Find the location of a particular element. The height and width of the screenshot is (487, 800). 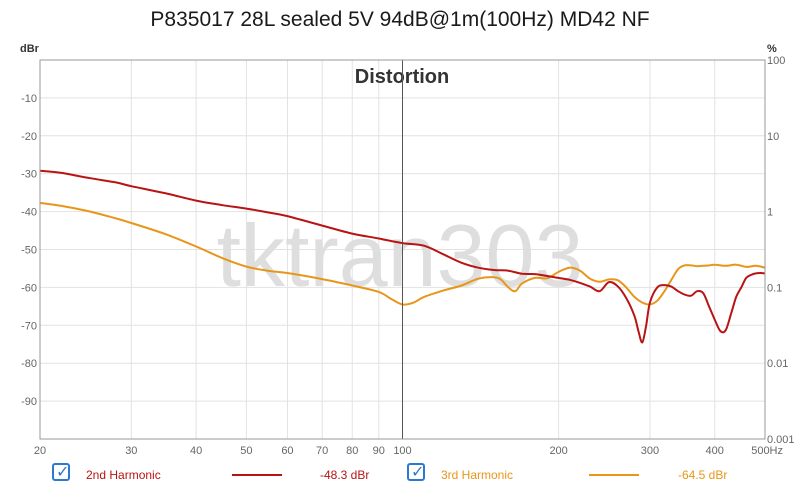

x-tick-label: 90 is located at coordinates (379, 451).